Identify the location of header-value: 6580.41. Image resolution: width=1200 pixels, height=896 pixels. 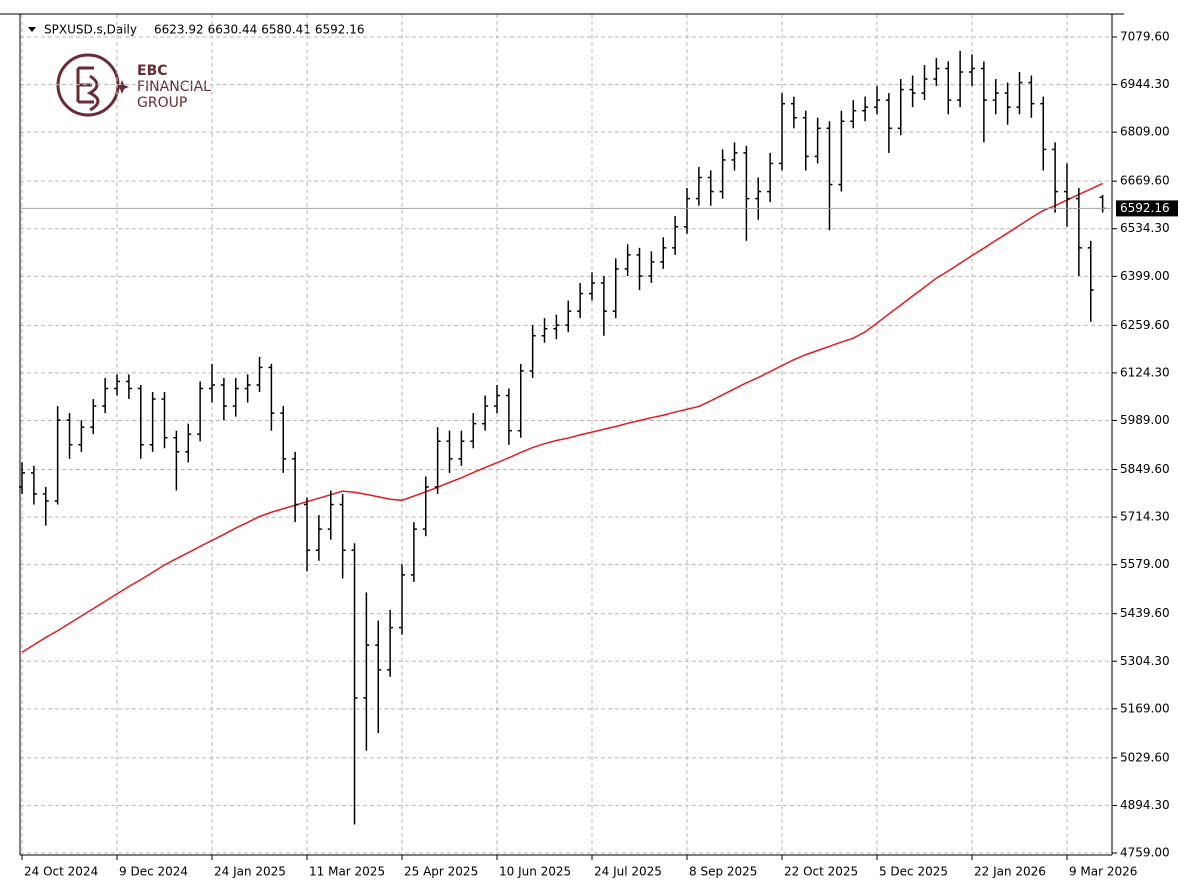
(286, 30).